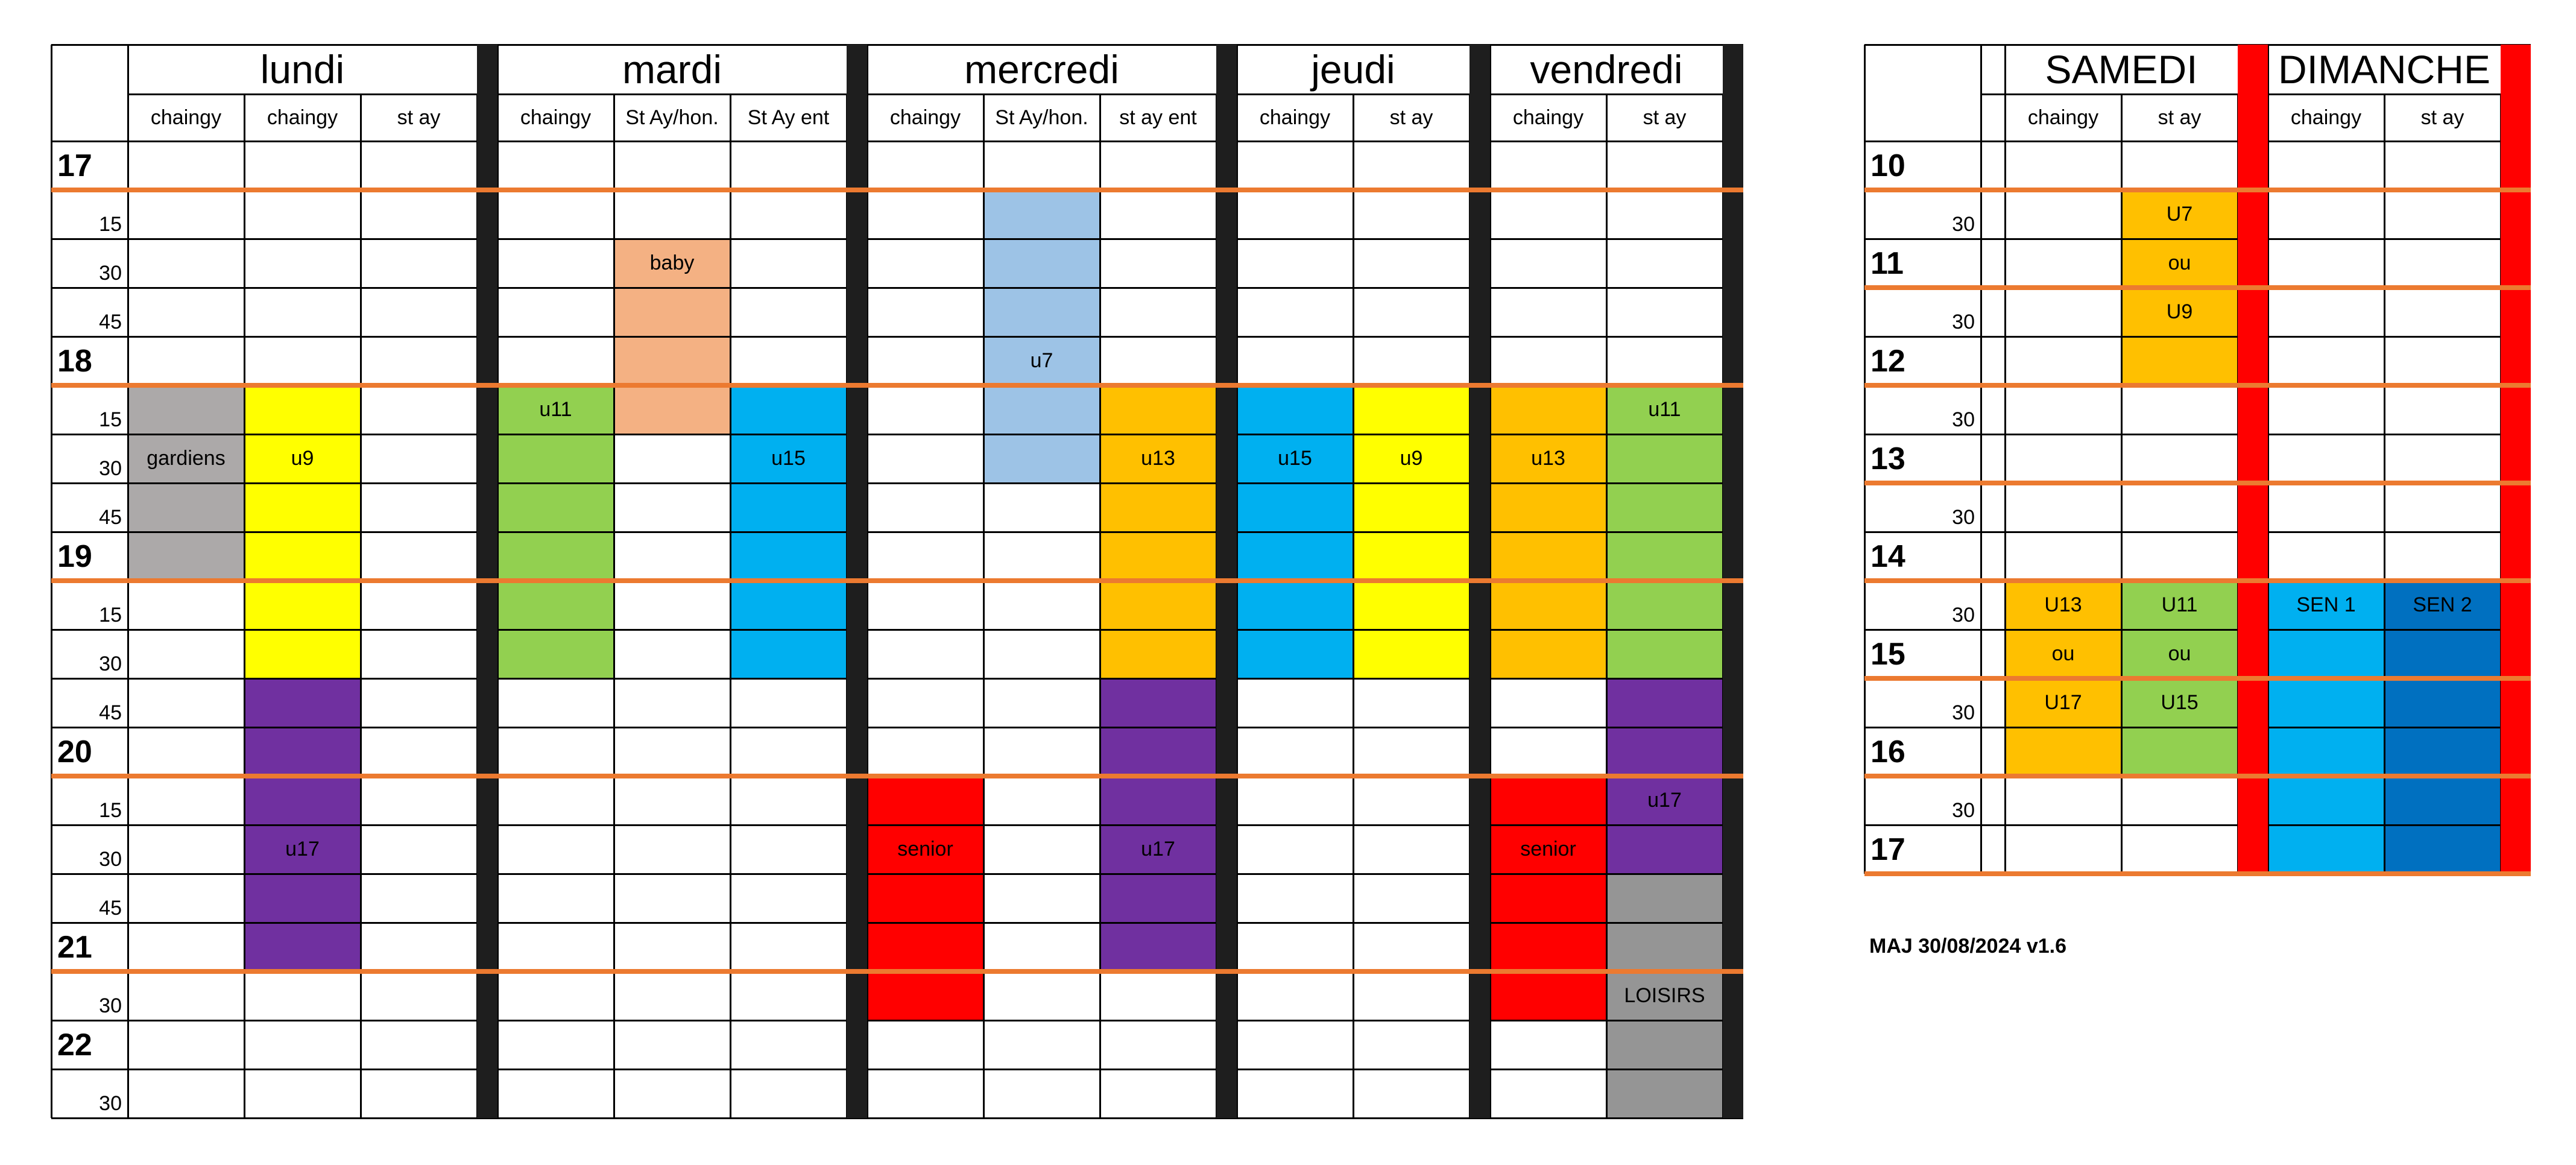 The height and width of the screenshot is (1165, 2576). What do you see at coordinates (788, 117) in the screenshot?
I see `venue-header: St Ay ent` at bounding box center [788, 117].